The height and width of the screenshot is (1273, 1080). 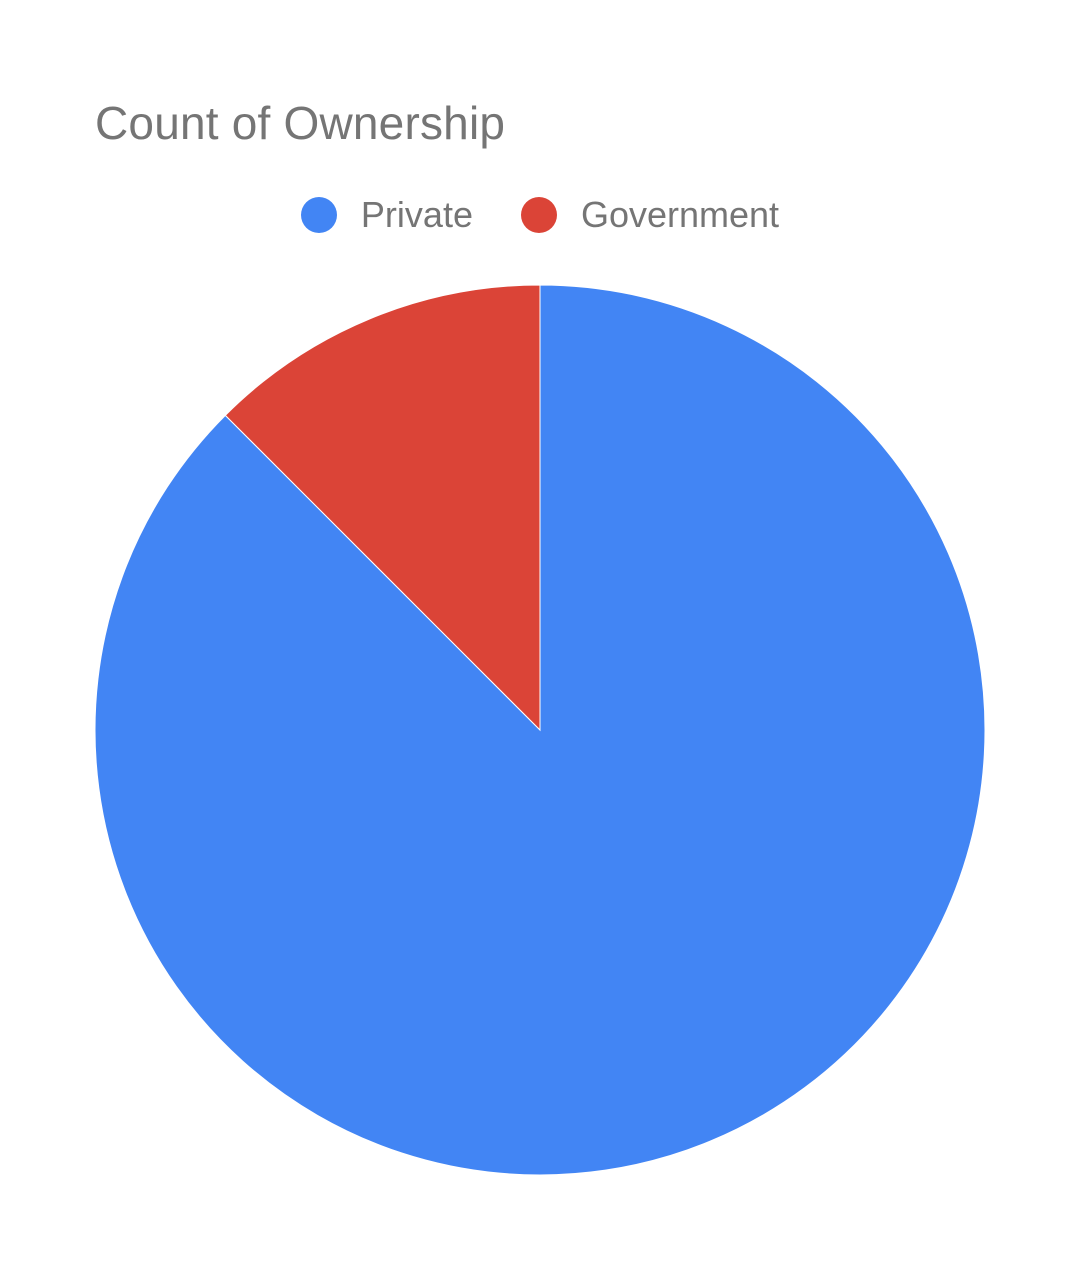 I want to click on legend-label-government: Government, so click(x=680, y=214).